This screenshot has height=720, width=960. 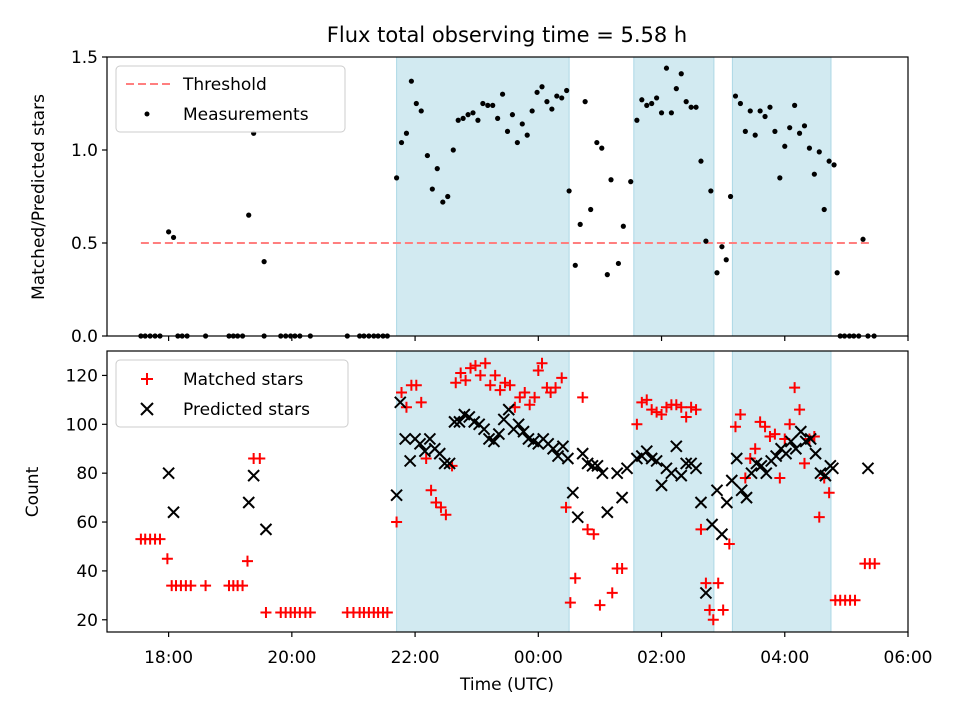 What do you see at coordinates (538, 650) in the screenshot?
I see `bottom-x-ticks: 18:00 20:00 22:00 00:00 02:00 04:00 06:00` at bounding box center [538, 650].